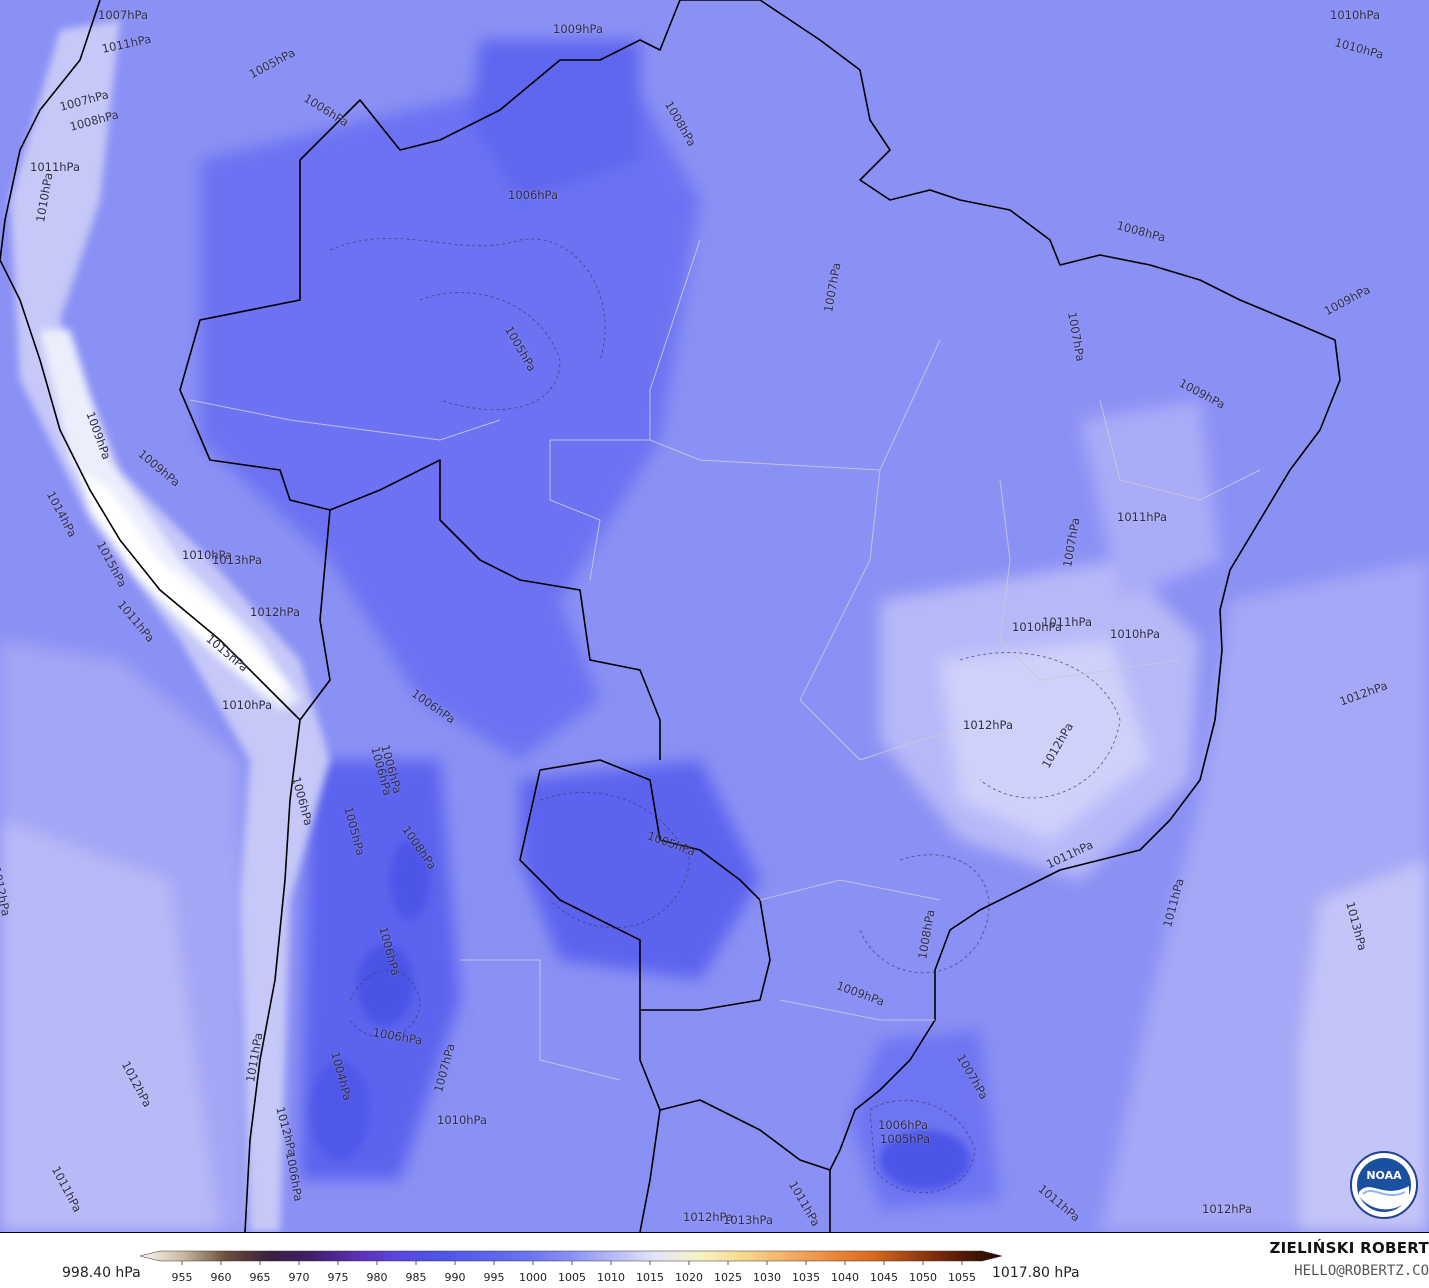 The height and width of the screenshot is (1288, 1429). What do you see at coordinates (101, 1273) in the screenshot?
I see `legend-min-value: 998.40 hPa` at bounding box center [101, 1273].